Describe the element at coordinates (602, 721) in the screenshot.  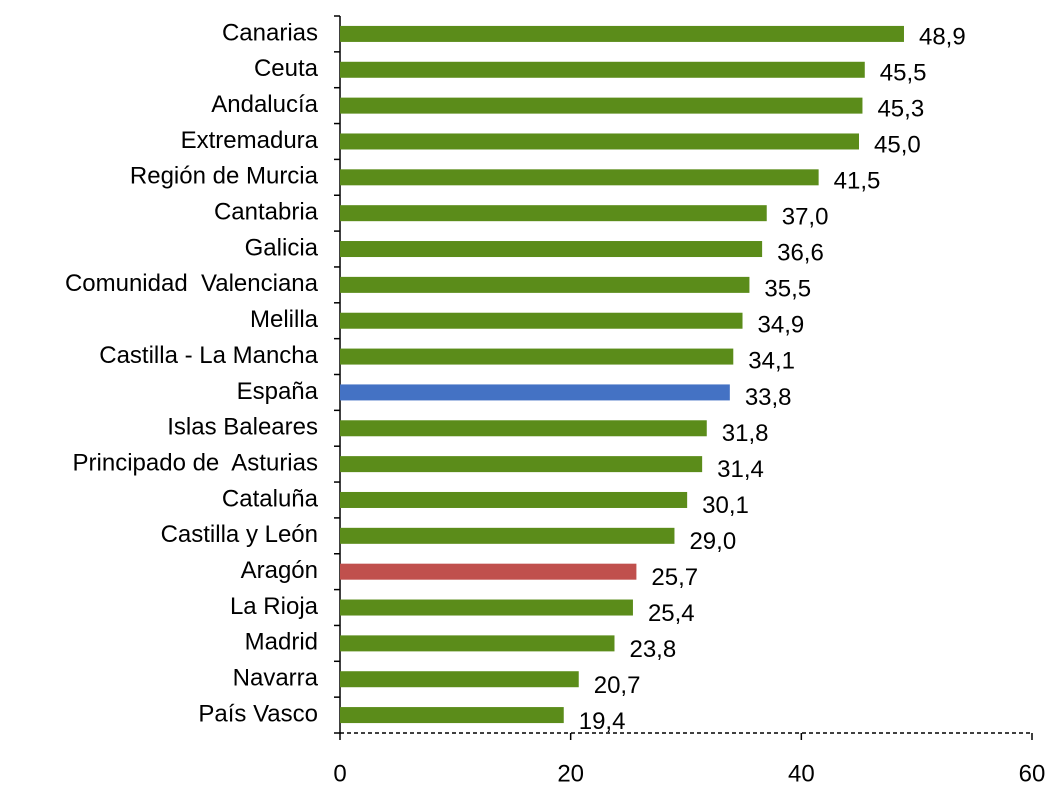
I see `value-label: 19,4` at that location.